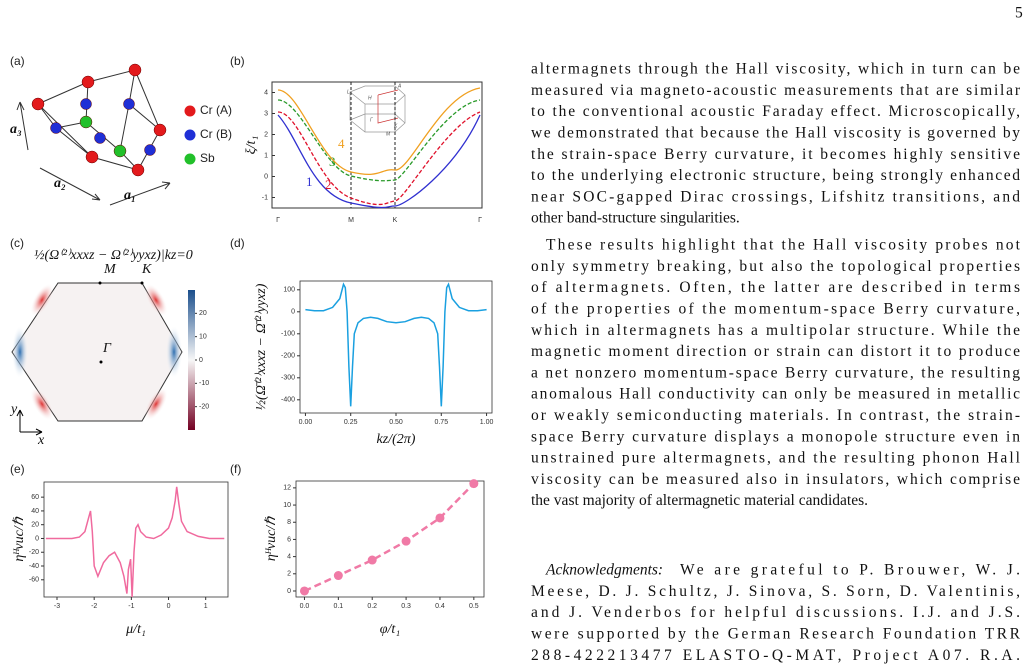  Describe the element at coordinates (34, 566) in the screenshot. I see `y-tick-label: -40` at that location.